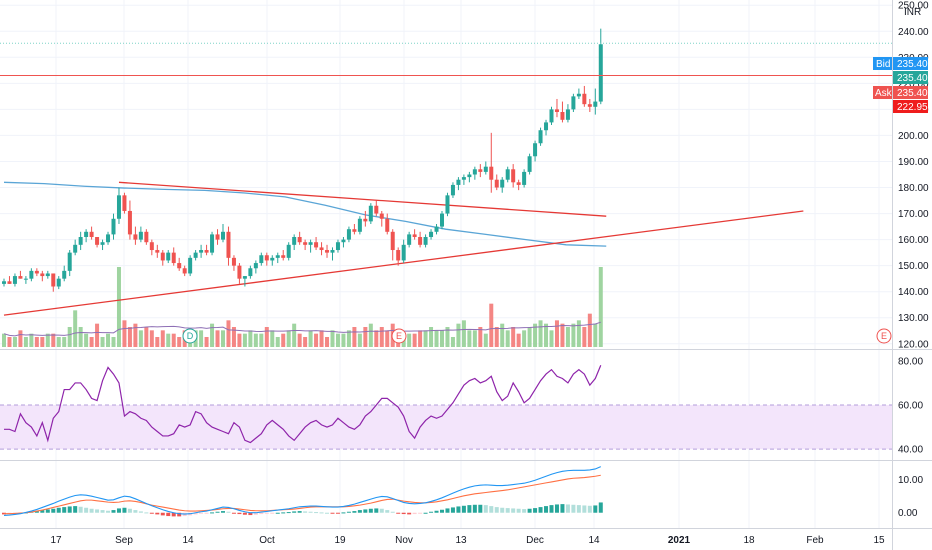 Image resolution: width=932 pixels, height=550 pixels. I want to click on y-tick-label: 220.00, so click(913, 84).